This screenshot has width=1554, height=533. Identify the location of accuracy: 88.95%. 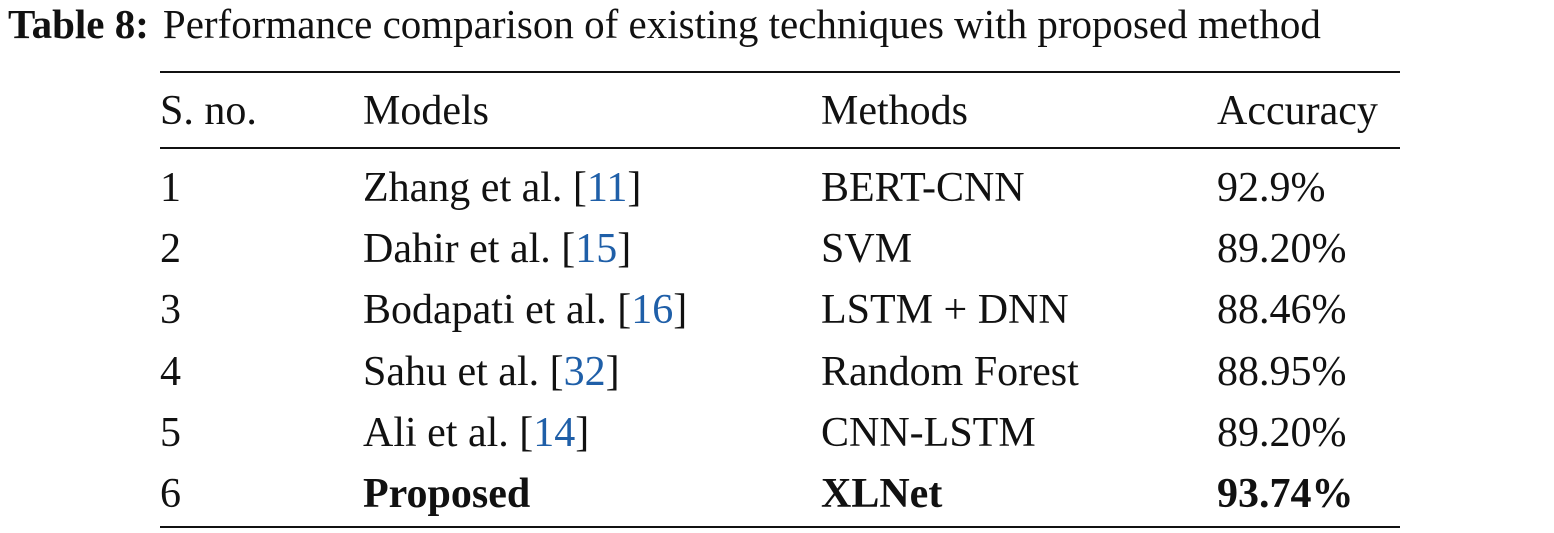
(1282, 371).